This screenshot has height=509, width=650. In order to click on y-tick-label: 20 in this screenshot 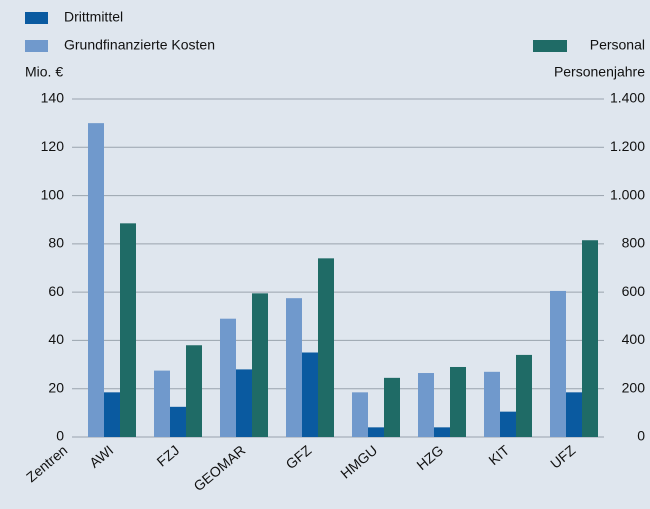, I will do `click(56, 387)`.